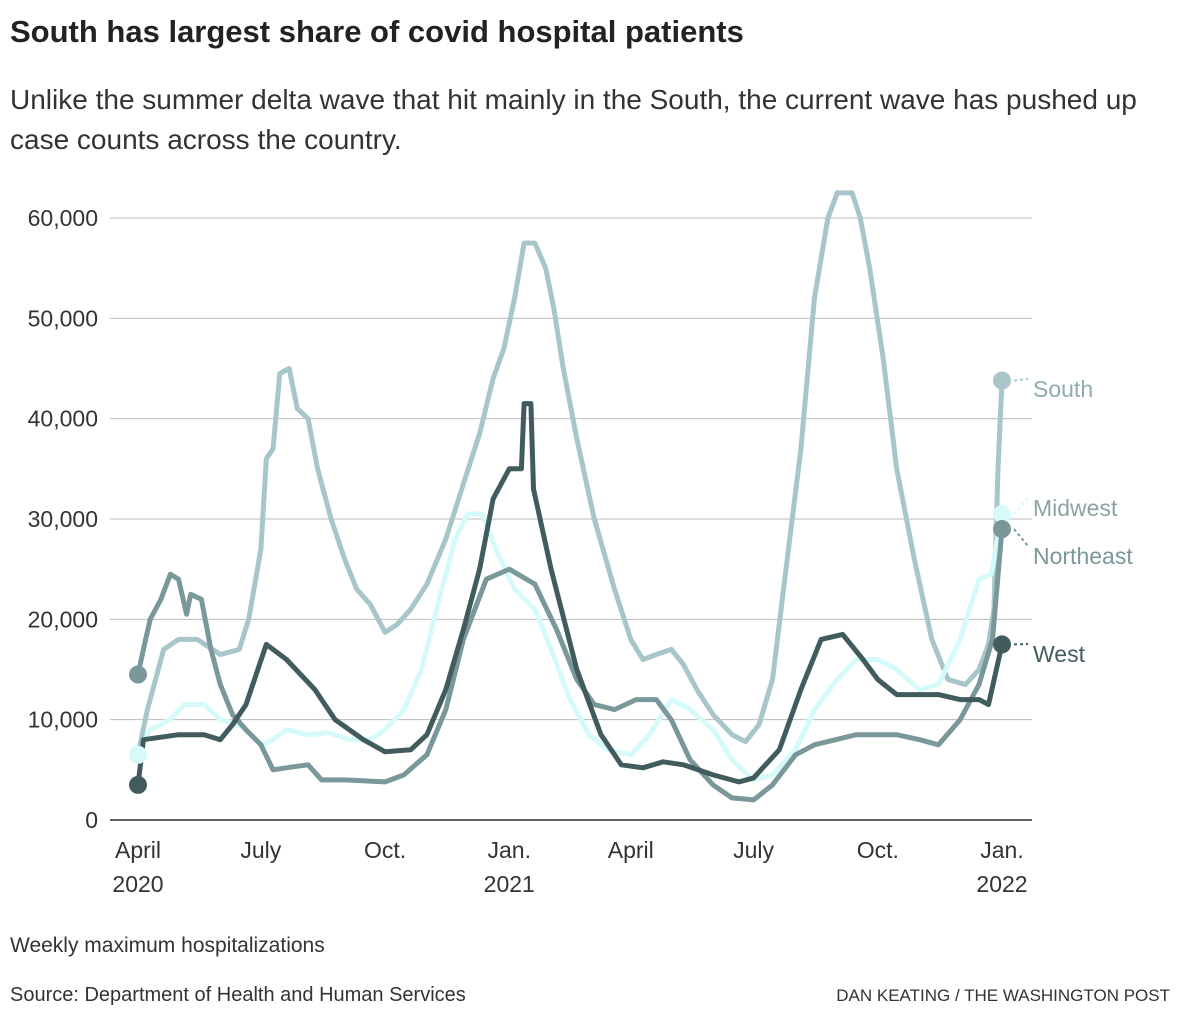 This screenshot has width=1180, height=1020. I want to click on start-point-midwest, so click(138, 754).